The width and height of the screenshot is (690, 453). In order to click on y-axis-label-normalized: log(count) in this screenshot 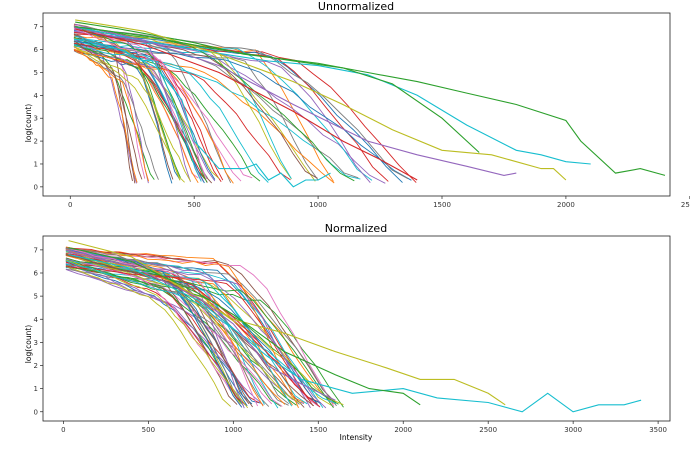, I will do `click(28, 344)`.